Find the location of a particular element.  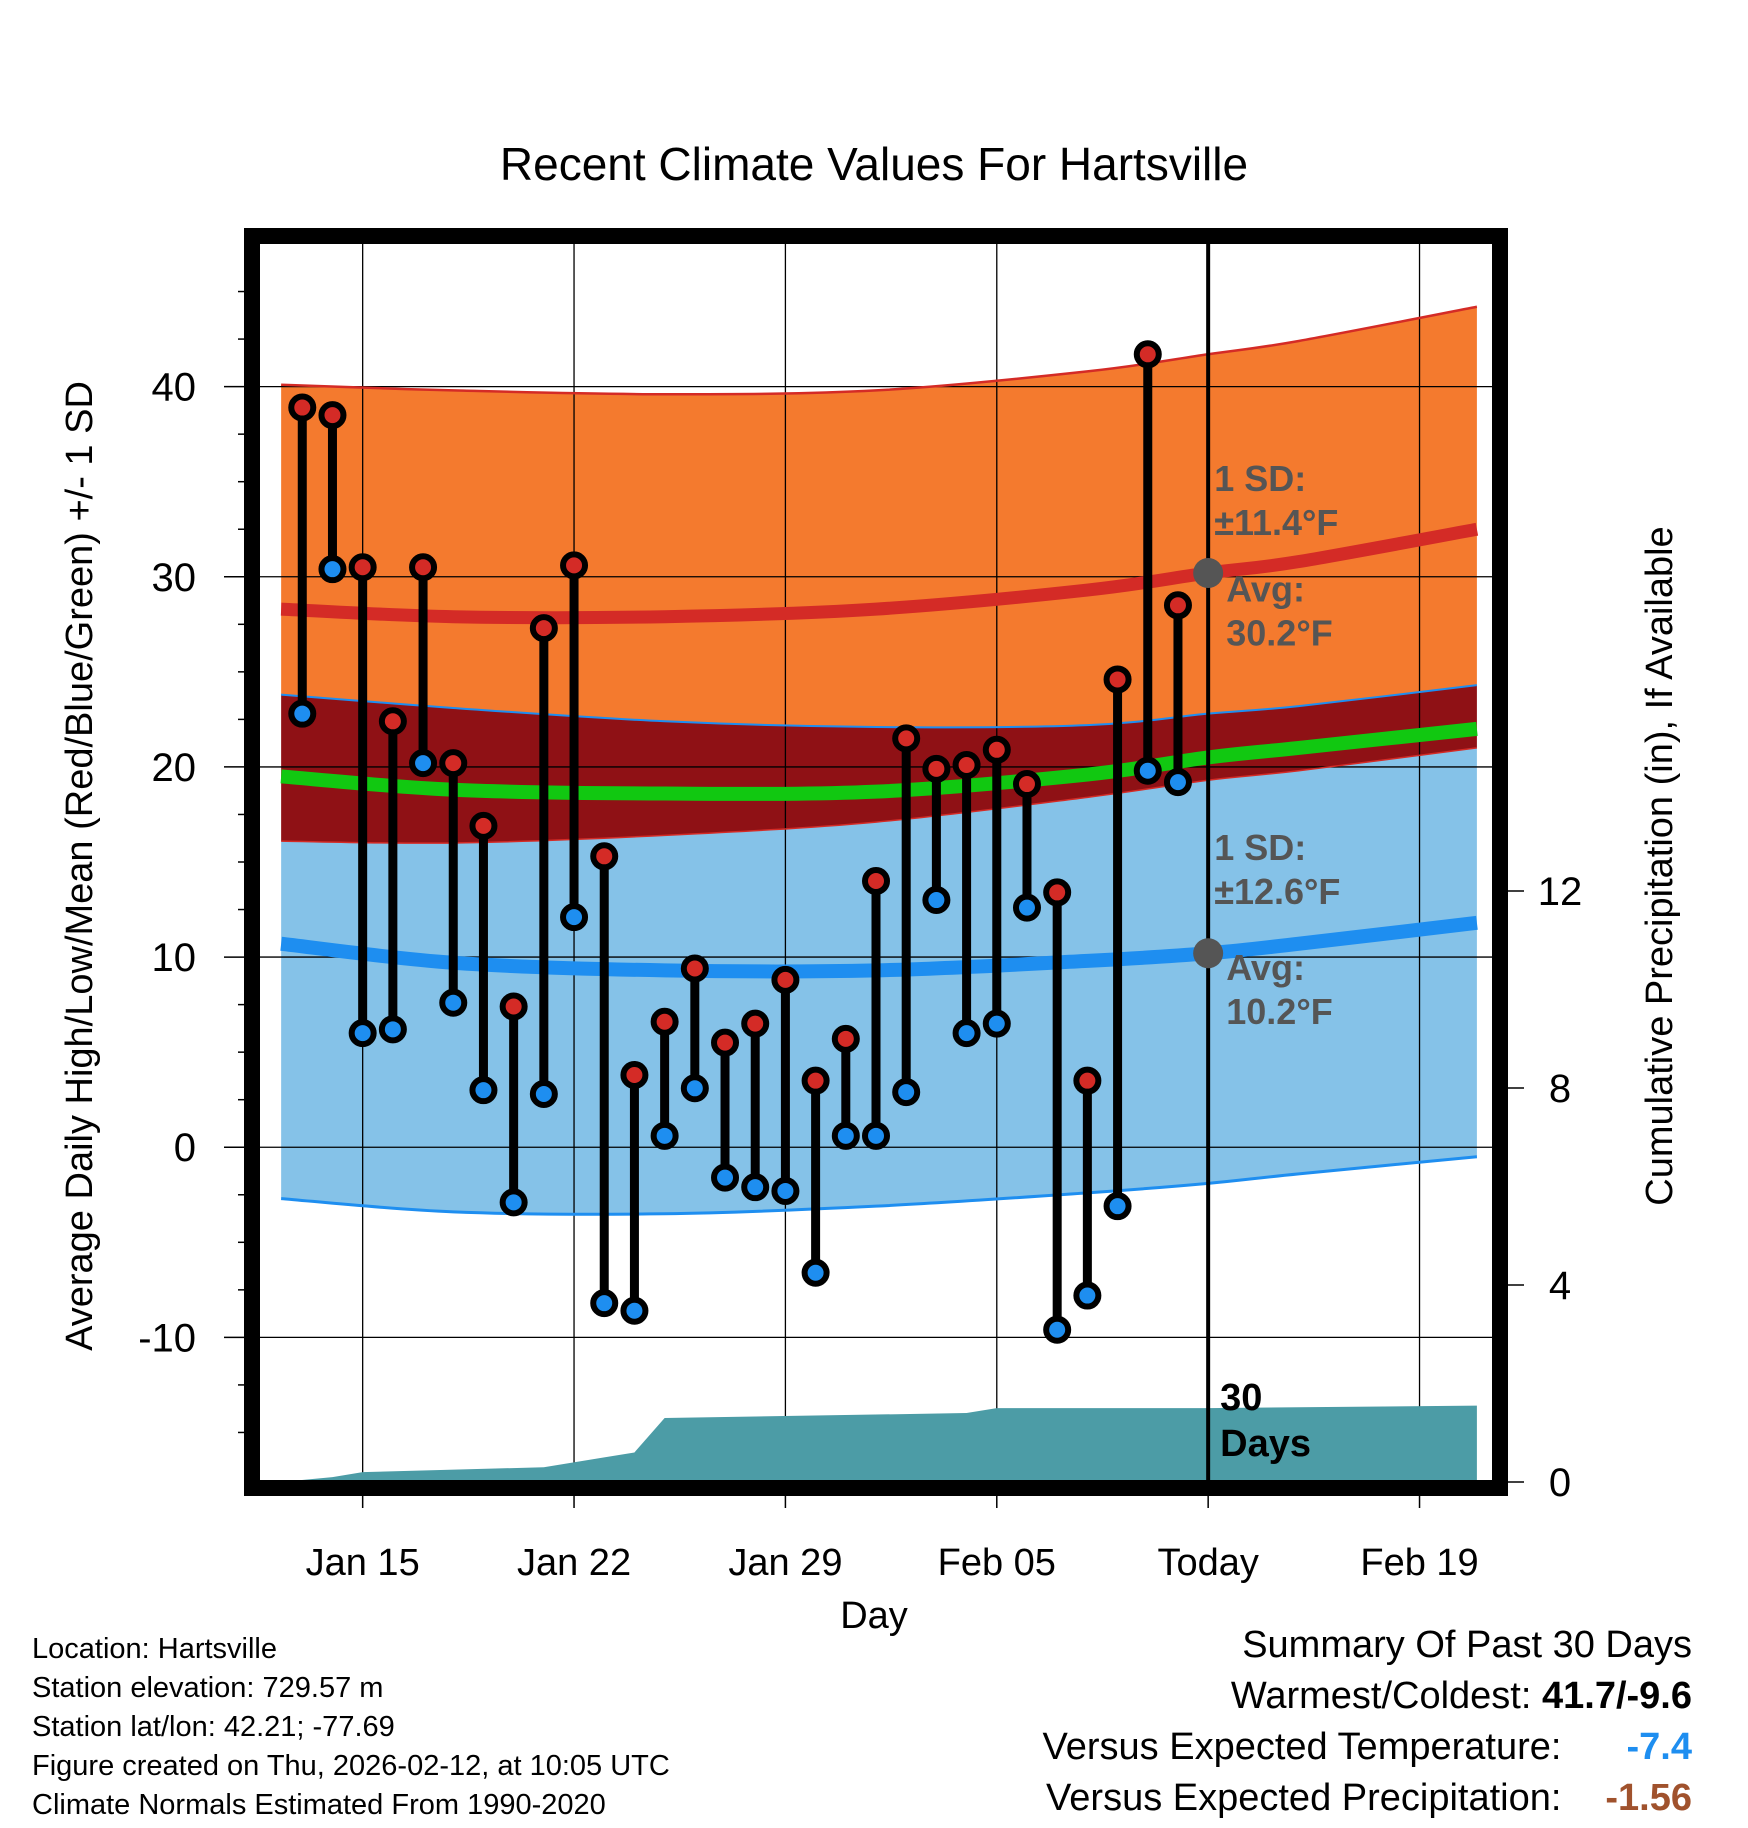

x-tick-label: Feb 05 is located at coordinates (997, 1563).